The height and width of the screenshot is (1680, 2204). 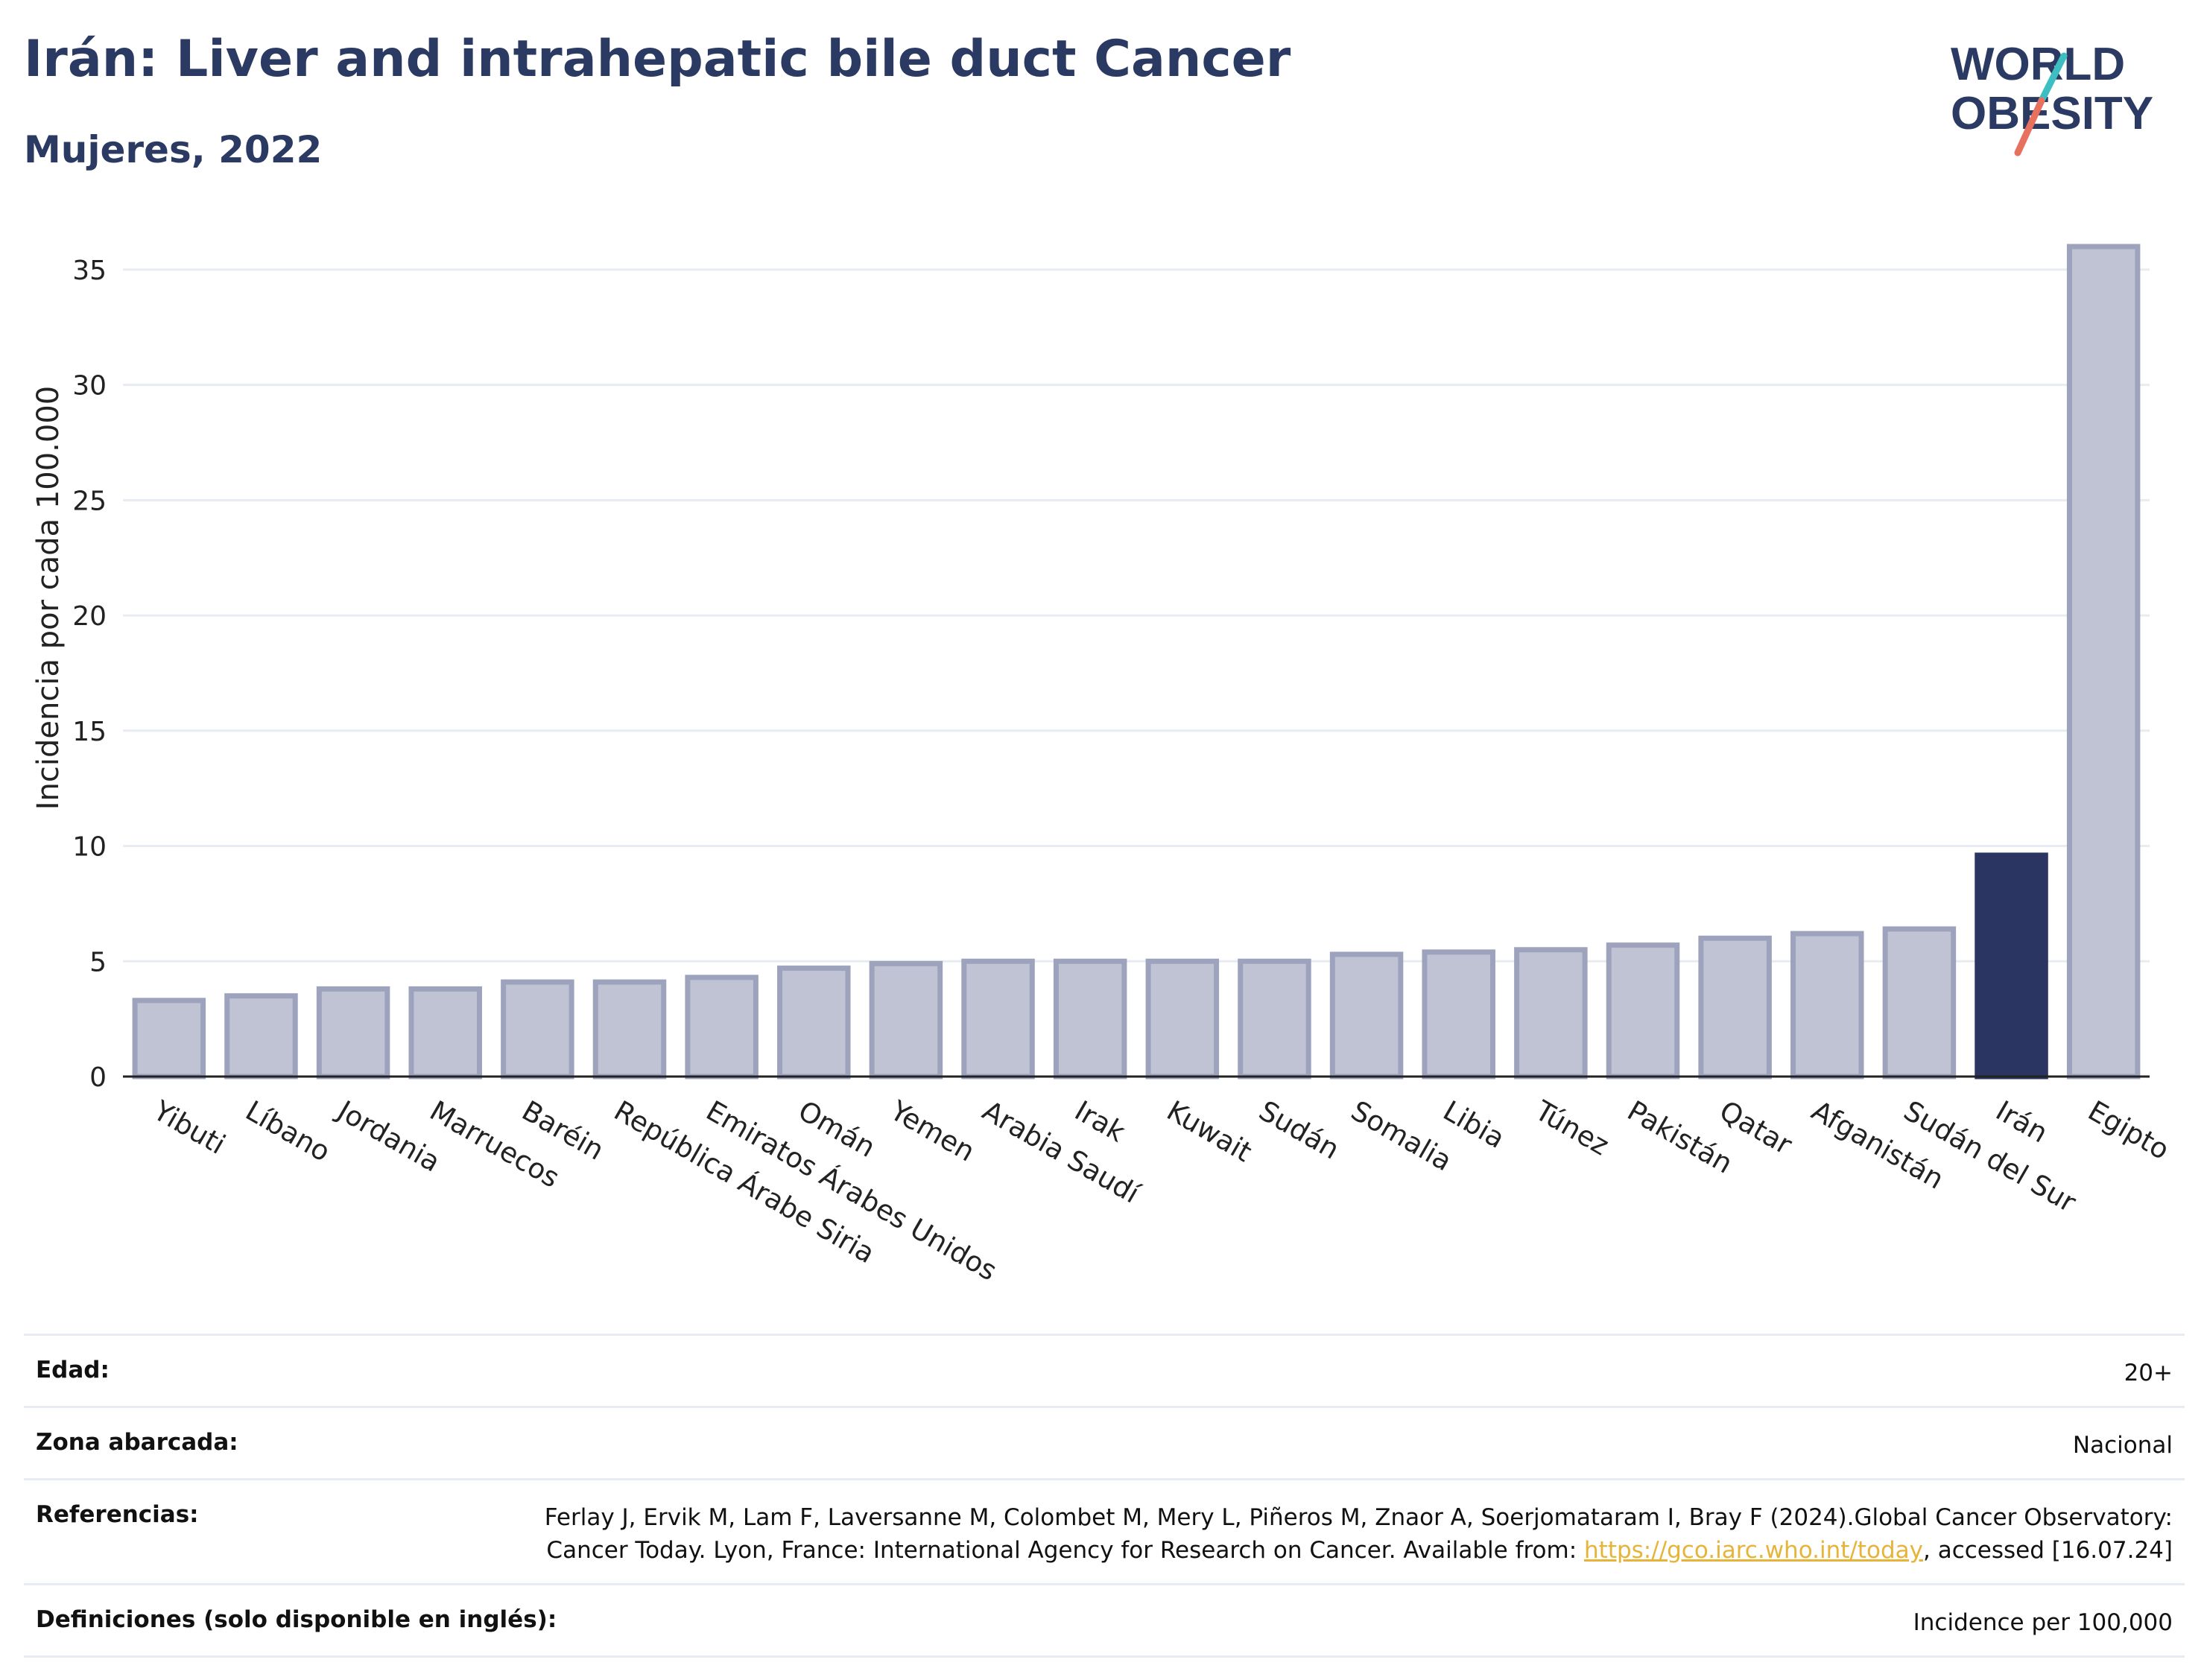 I want to click on y-tick-label: 15, so click(x=89, y=732).